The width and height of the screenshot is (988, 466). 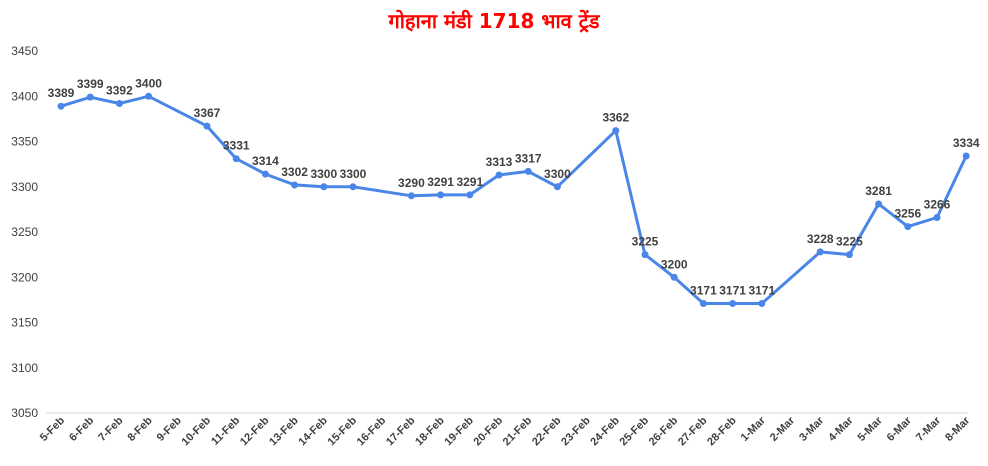 What do you see at coordinates (929, 429) in the screenshot?
I see `x-tick-label: 7-Mar` at bounding box center [929, 429].